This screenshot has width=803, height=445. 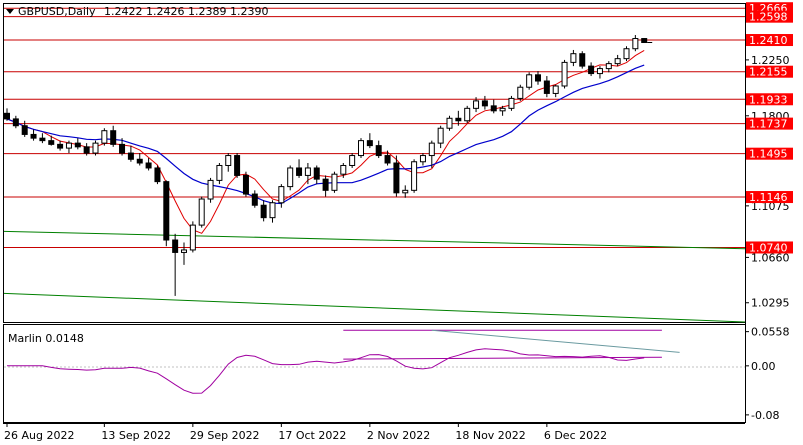 I want to click on time-axis-label: 6 Dec 2022, so click(x=575, y=435).